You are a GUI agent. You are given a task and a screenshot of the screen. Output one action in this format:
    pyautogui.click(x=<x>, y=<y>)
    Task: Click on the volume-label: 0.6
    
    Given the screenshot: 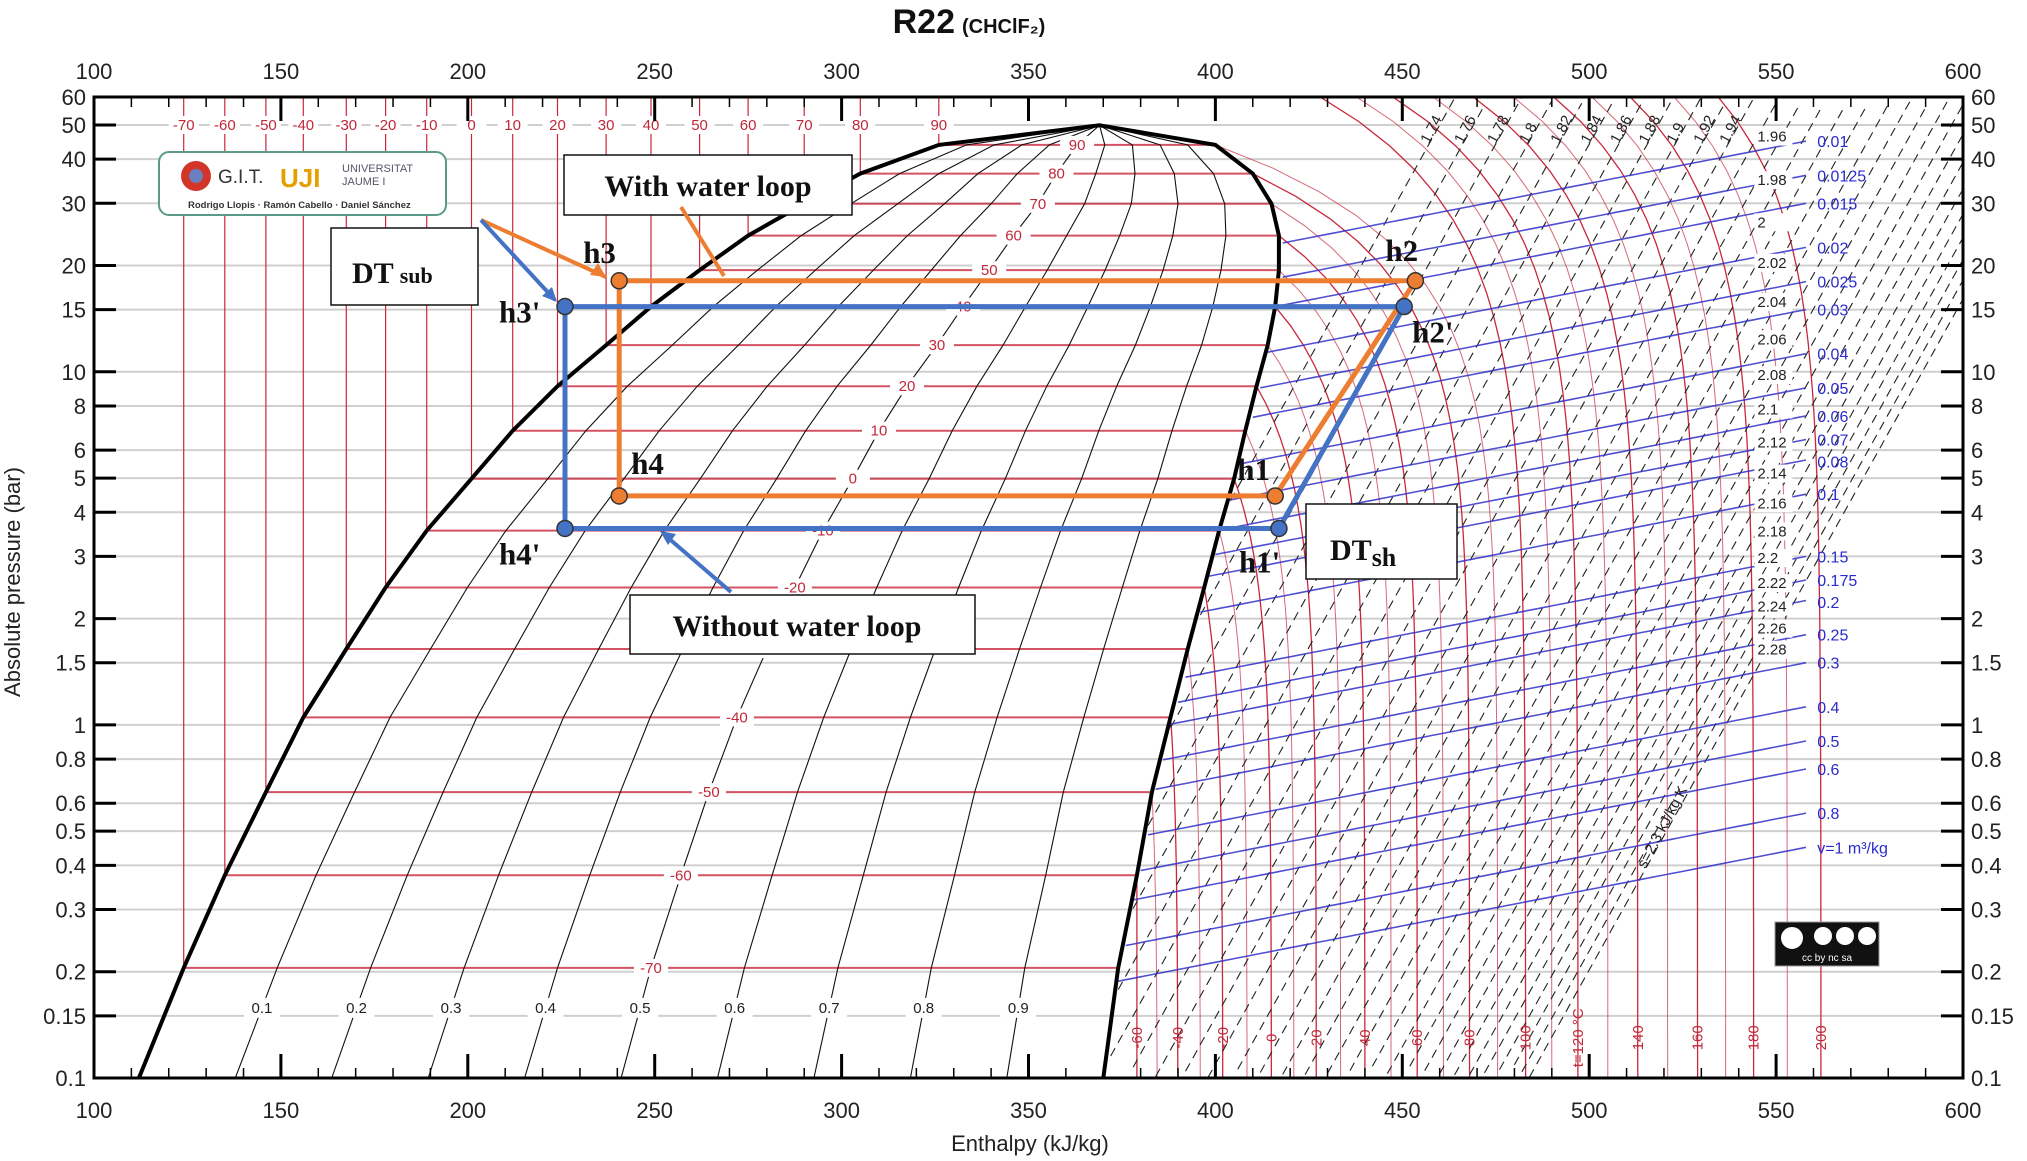 What is the action you would take?
    pyautogui.click(x=1828, y=770)
    